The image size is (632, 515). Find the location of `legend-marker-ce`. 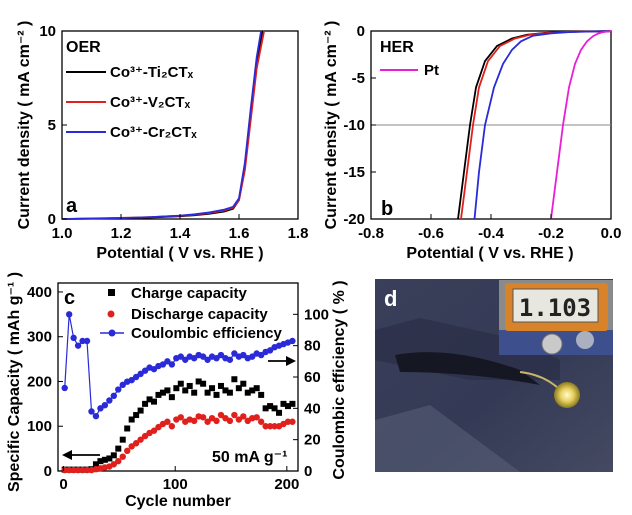

legend-marker-ce is located at coordinates (112, 333).